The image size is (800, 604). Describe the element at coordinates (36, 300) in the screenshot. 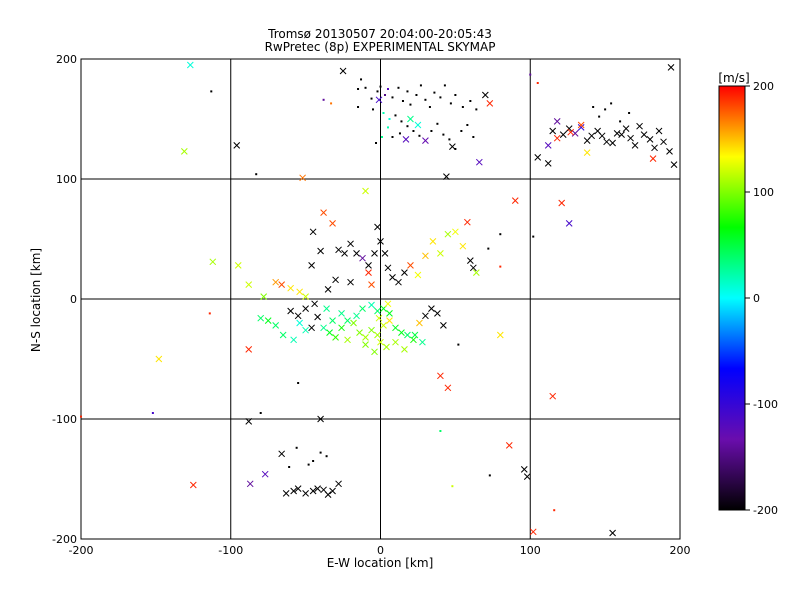

I see `y-axis-label: N-S location [km]` at that location.